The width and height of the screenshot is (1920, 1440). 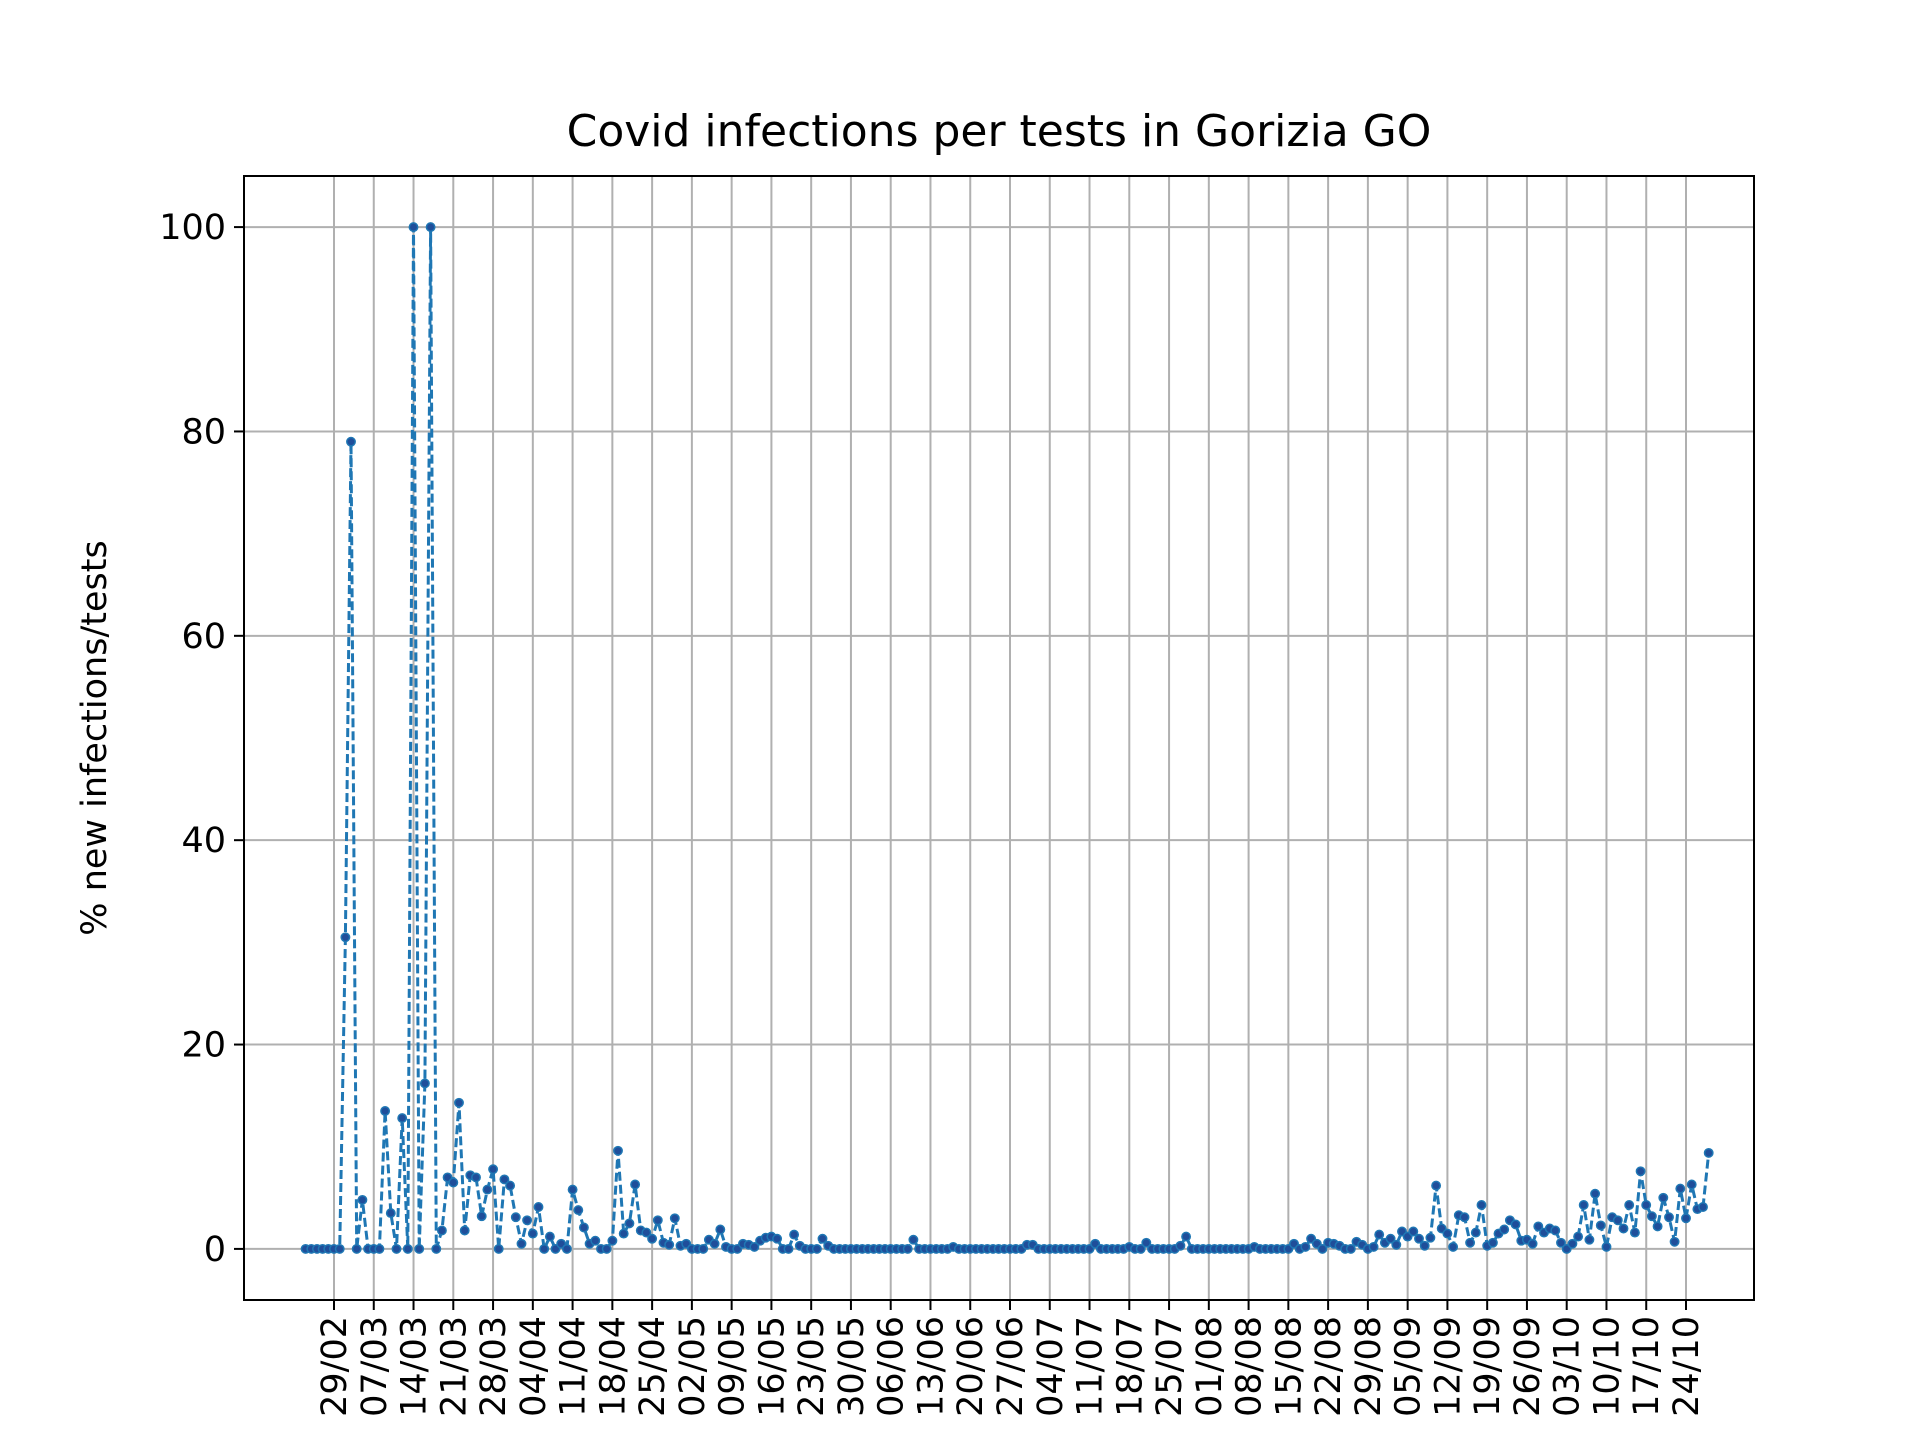 I want to click on y-axis: 0 20 40 60 80 100, so click(x=201, y=739).